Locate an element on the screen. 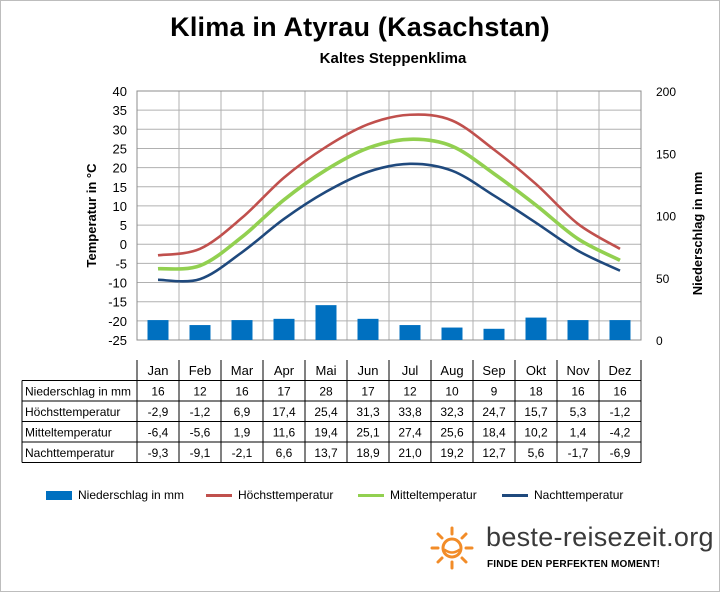 The height and width of the screenshot is (592, 720). table-cell: 10,2 is located at coordinates (536, 433).